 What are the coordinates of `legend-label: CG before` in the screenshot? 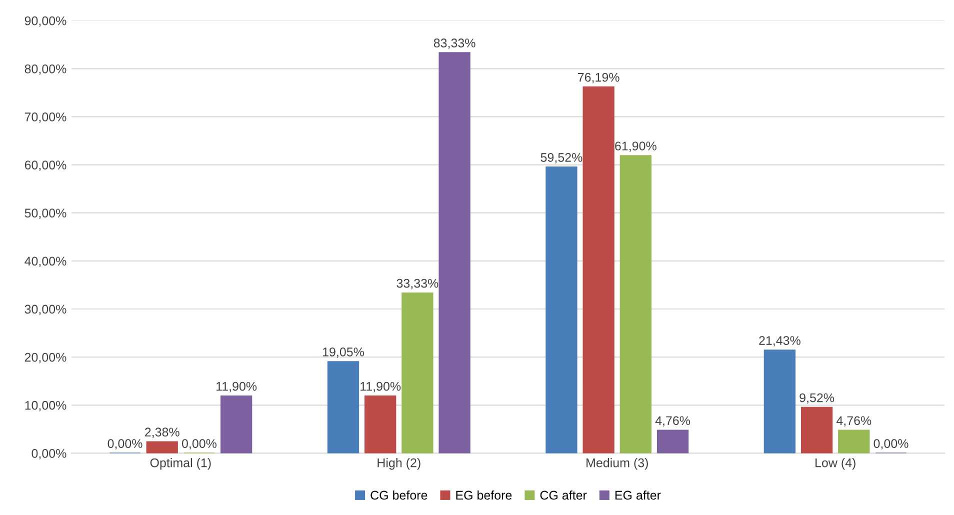 It's located at (399, 495).